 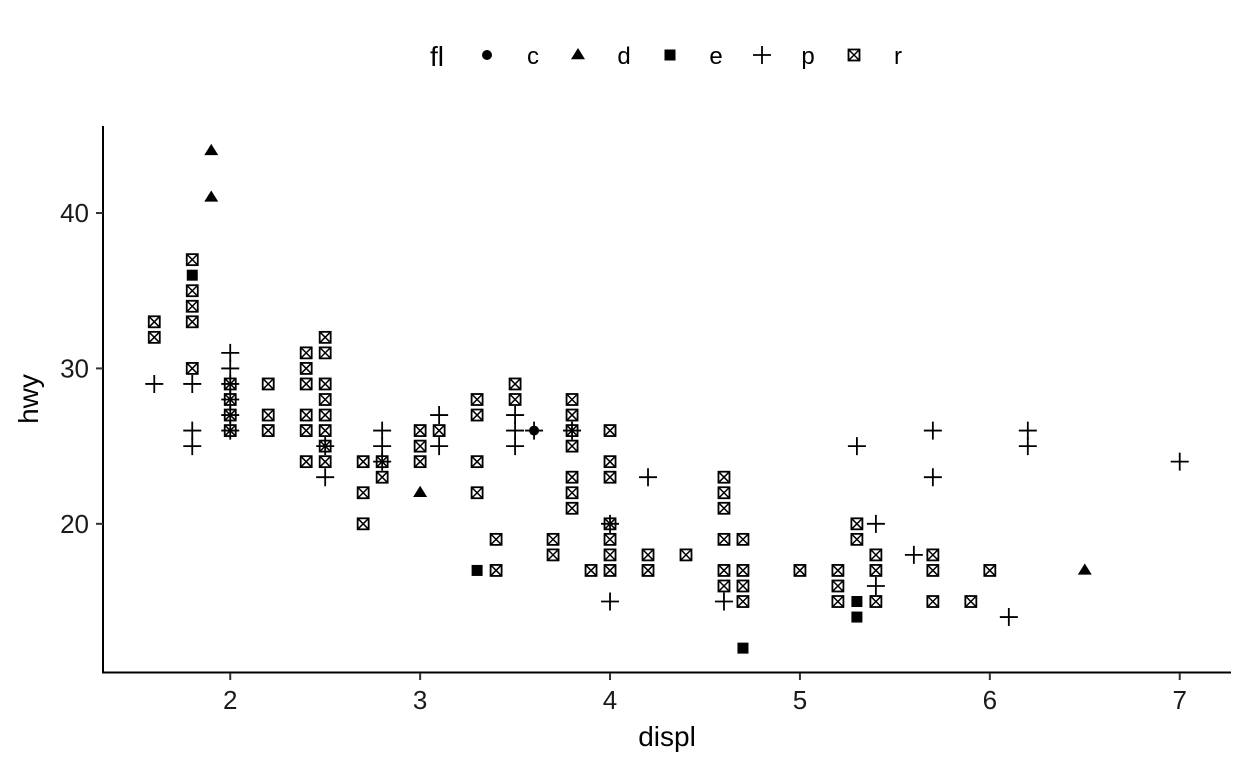 What do you see at coordinates (74, 368) in the screenshot?
I see `y-tick-label-30: 30` at bounding box center [74, 368].